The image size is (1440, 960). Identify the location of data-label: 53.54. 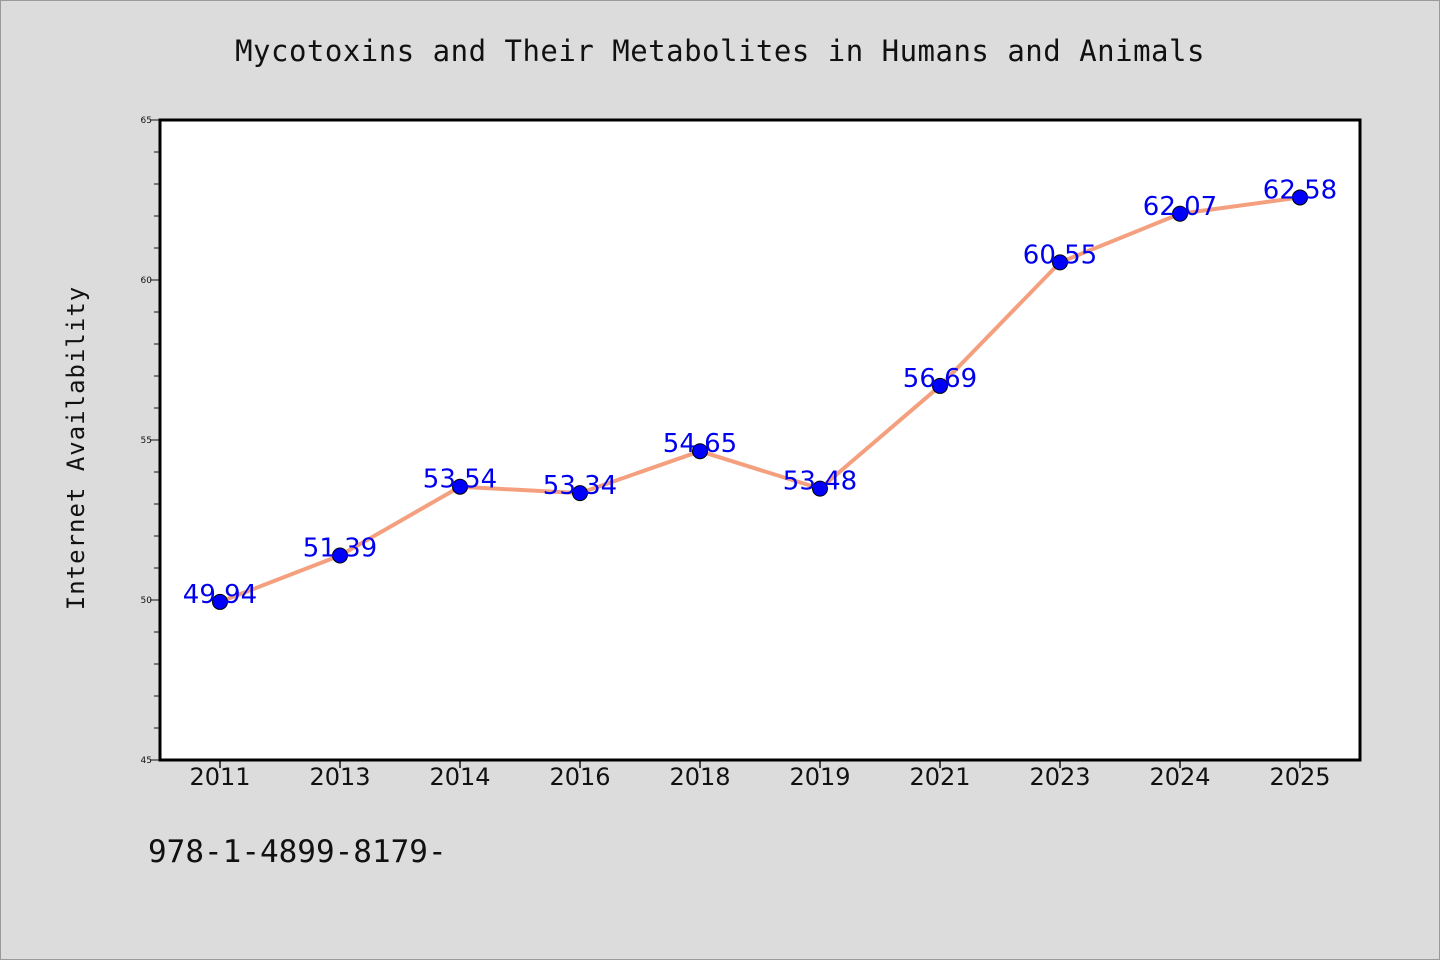
(460, 480).